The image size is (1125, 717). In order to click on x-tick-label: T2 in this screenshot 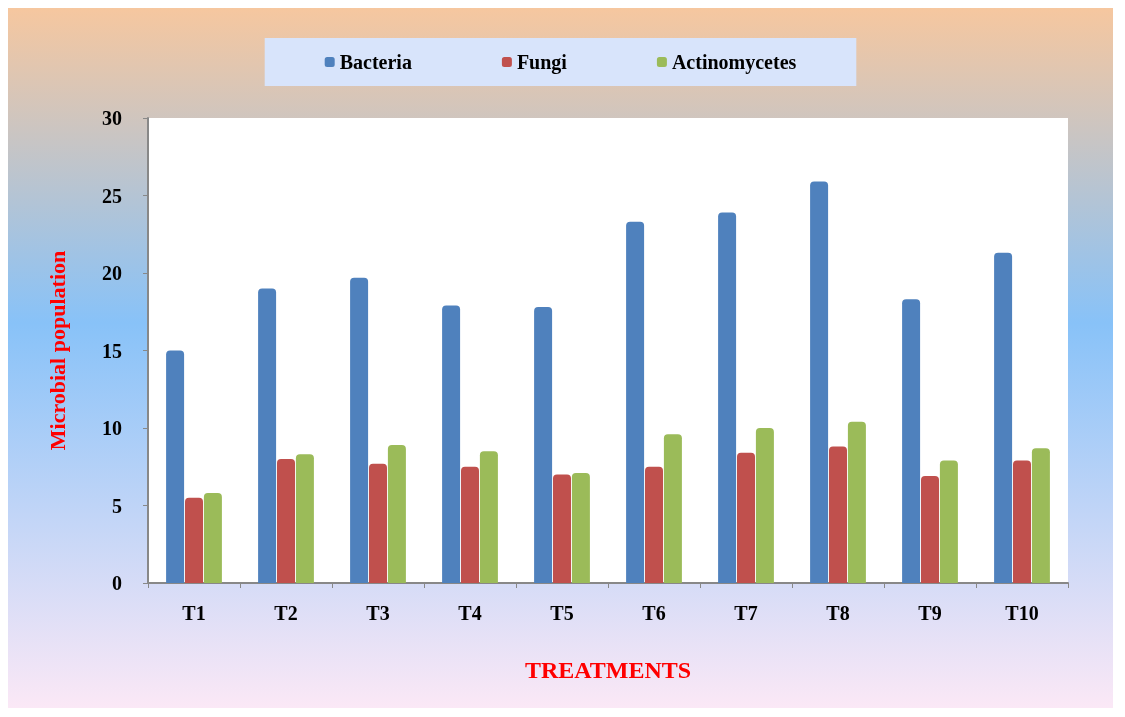, I will do `click(286, 613)`.